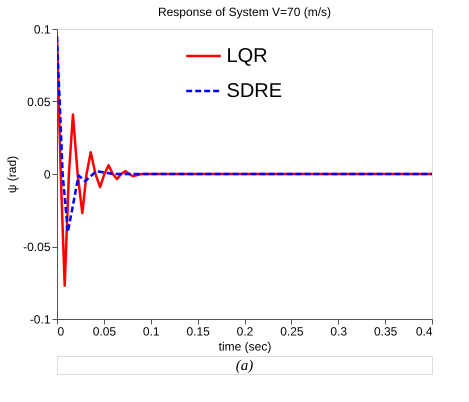 This screenshot has width=469, height=402. Describe the element at coordinates (61, 331) in the screenshot. I see `x-tick-label: 0` at that location.